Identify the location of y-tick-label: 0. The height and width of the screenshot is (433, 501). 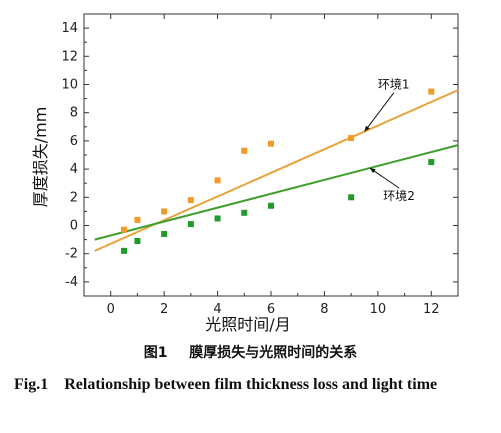
(74, 226).